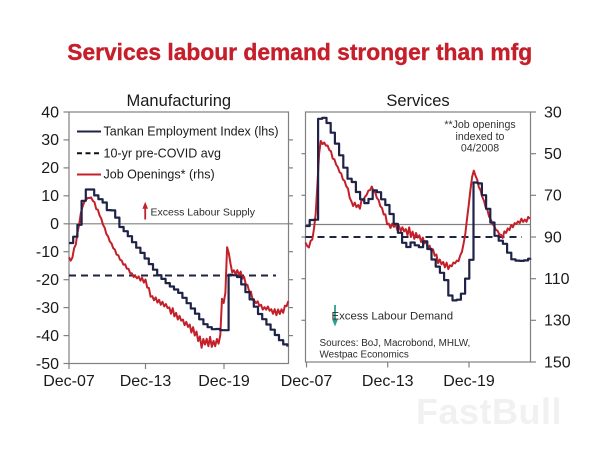 This screenshot has width=600, height=450. I want to click on svg-text: Excess Labour Demand, so click(393, 317).